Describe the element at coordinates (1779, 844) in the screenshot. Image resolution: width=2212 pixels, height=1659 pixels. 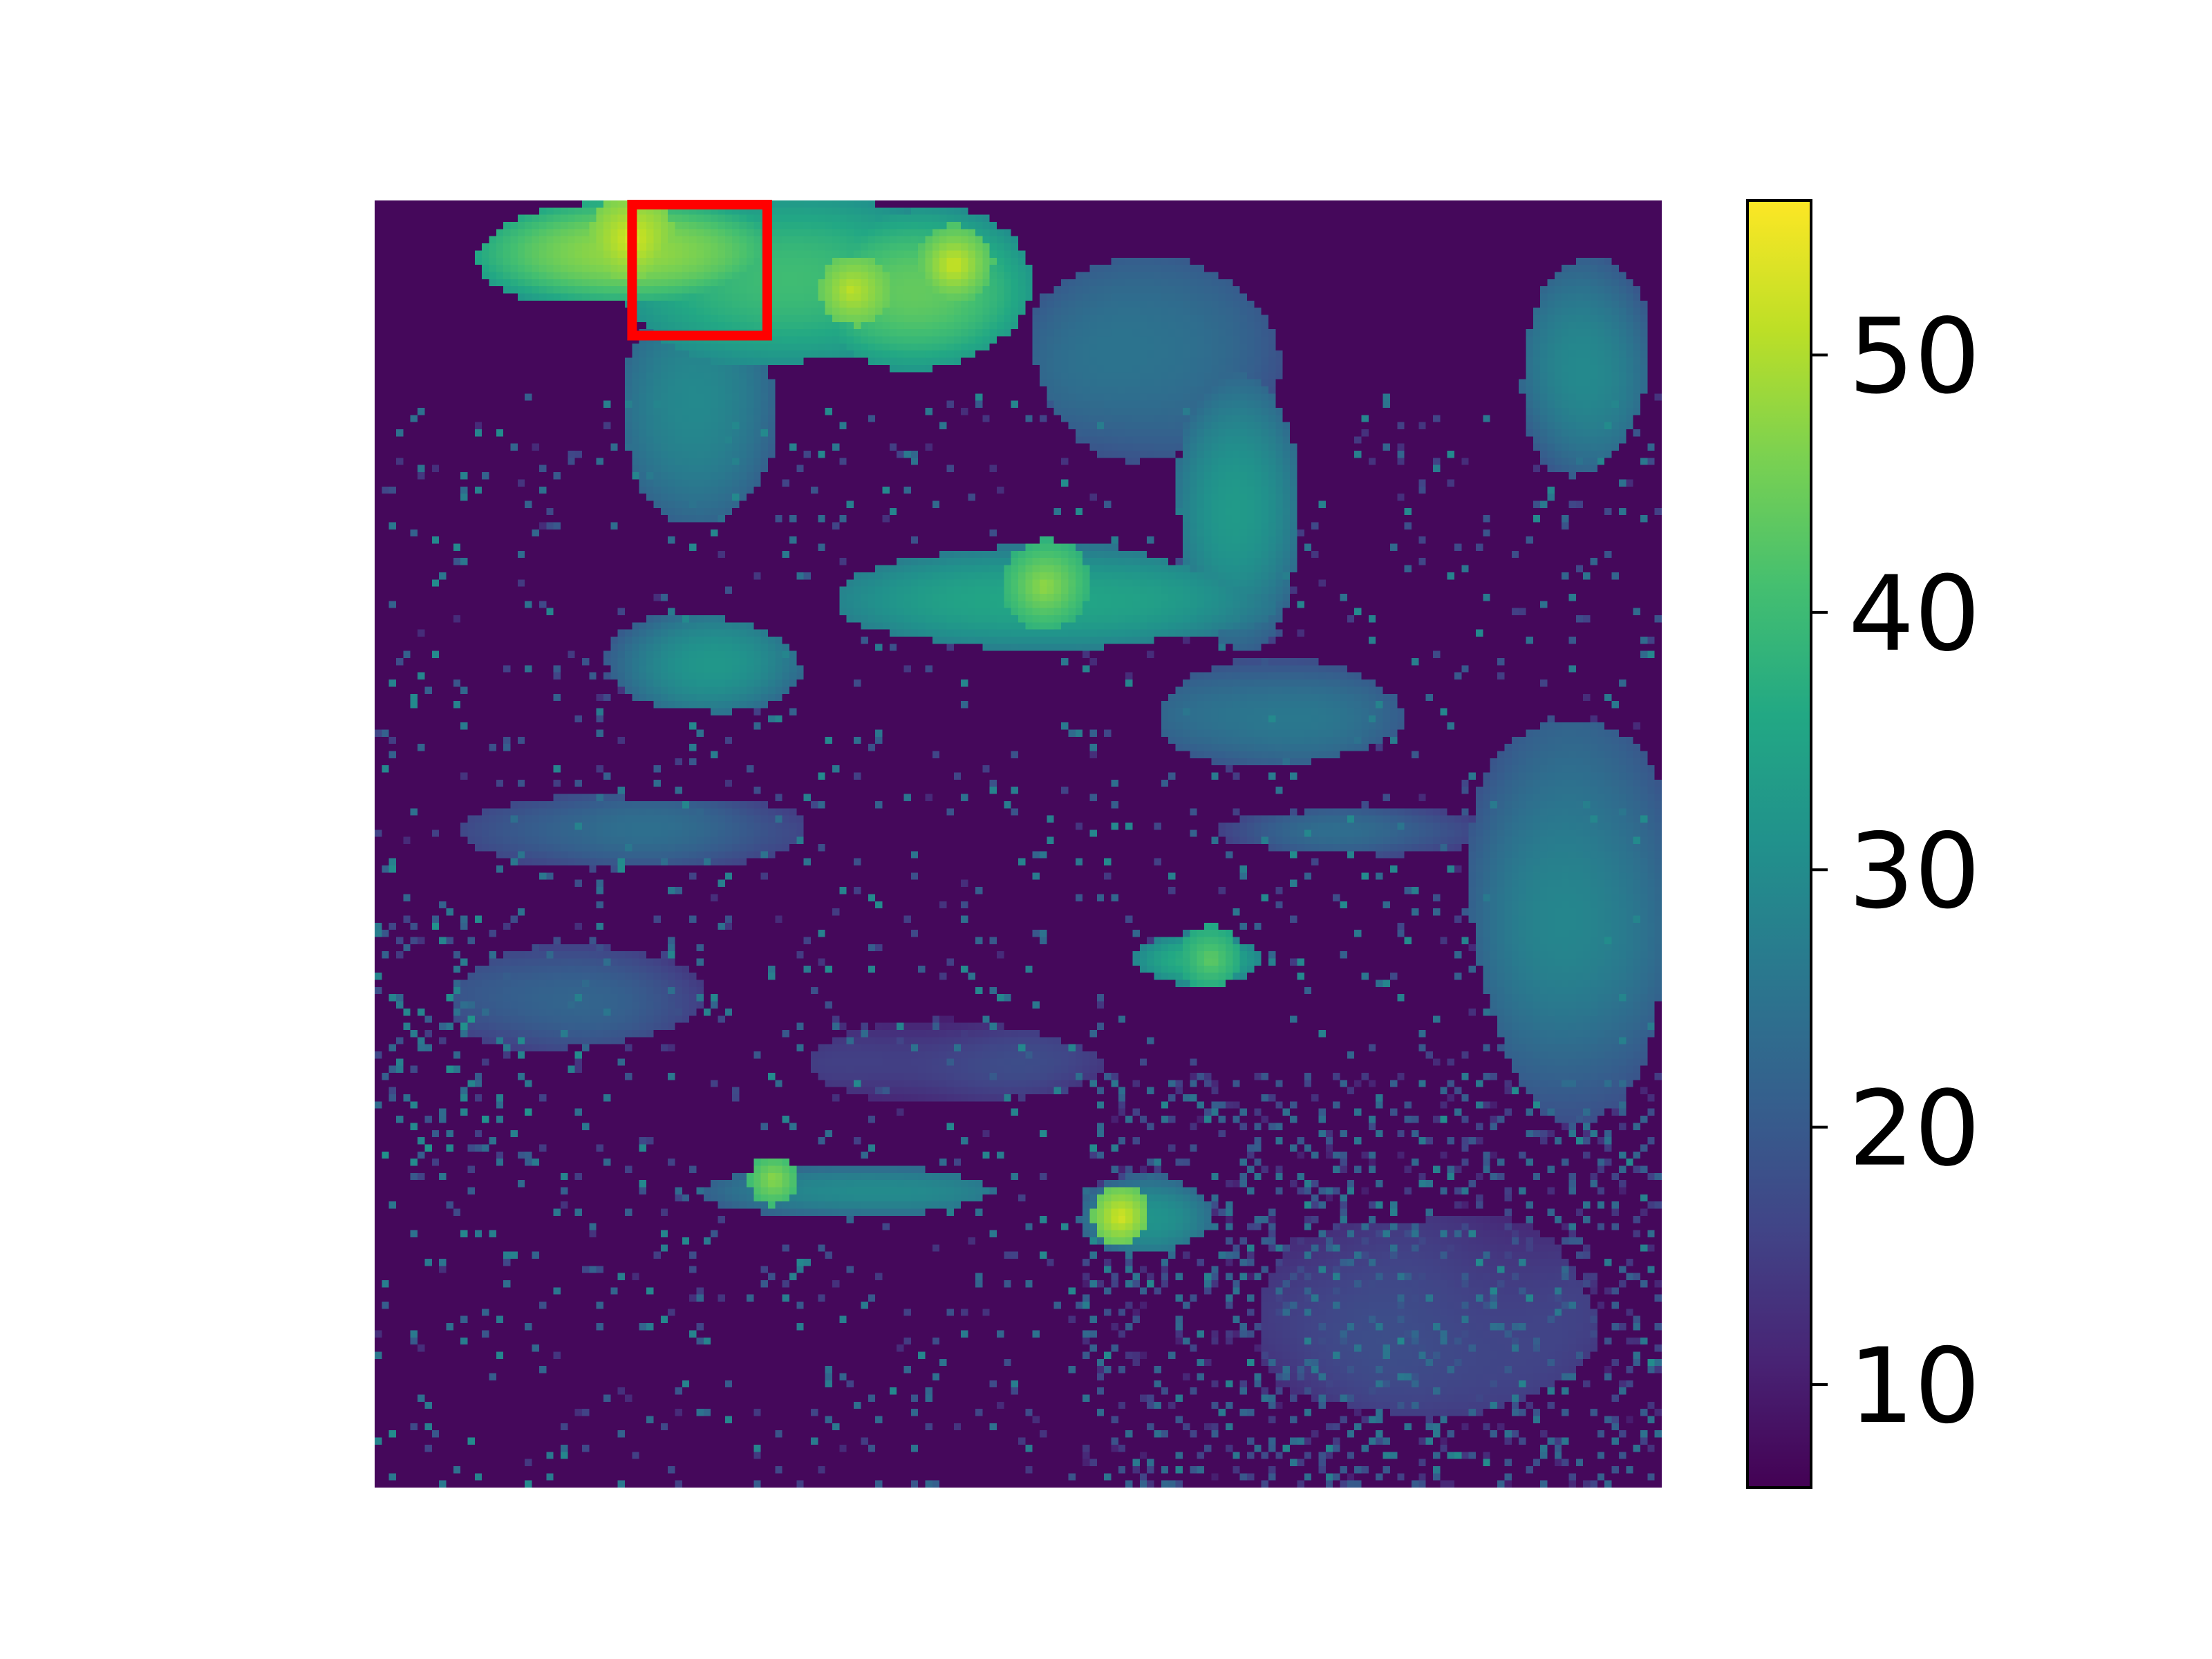
I see `colorbar-gradient` at that location.